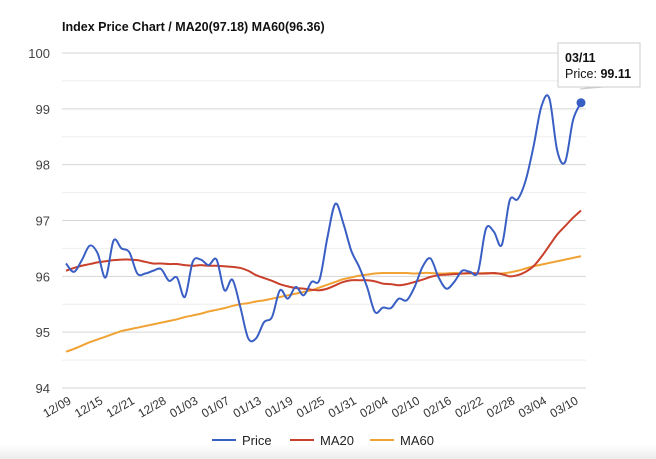 This screenshot has width=656, height=459. What do you see at coordinates (88, 406) in the screenshot?
I see `x-tick-label: 12/15` at bounding box center [88, 406].